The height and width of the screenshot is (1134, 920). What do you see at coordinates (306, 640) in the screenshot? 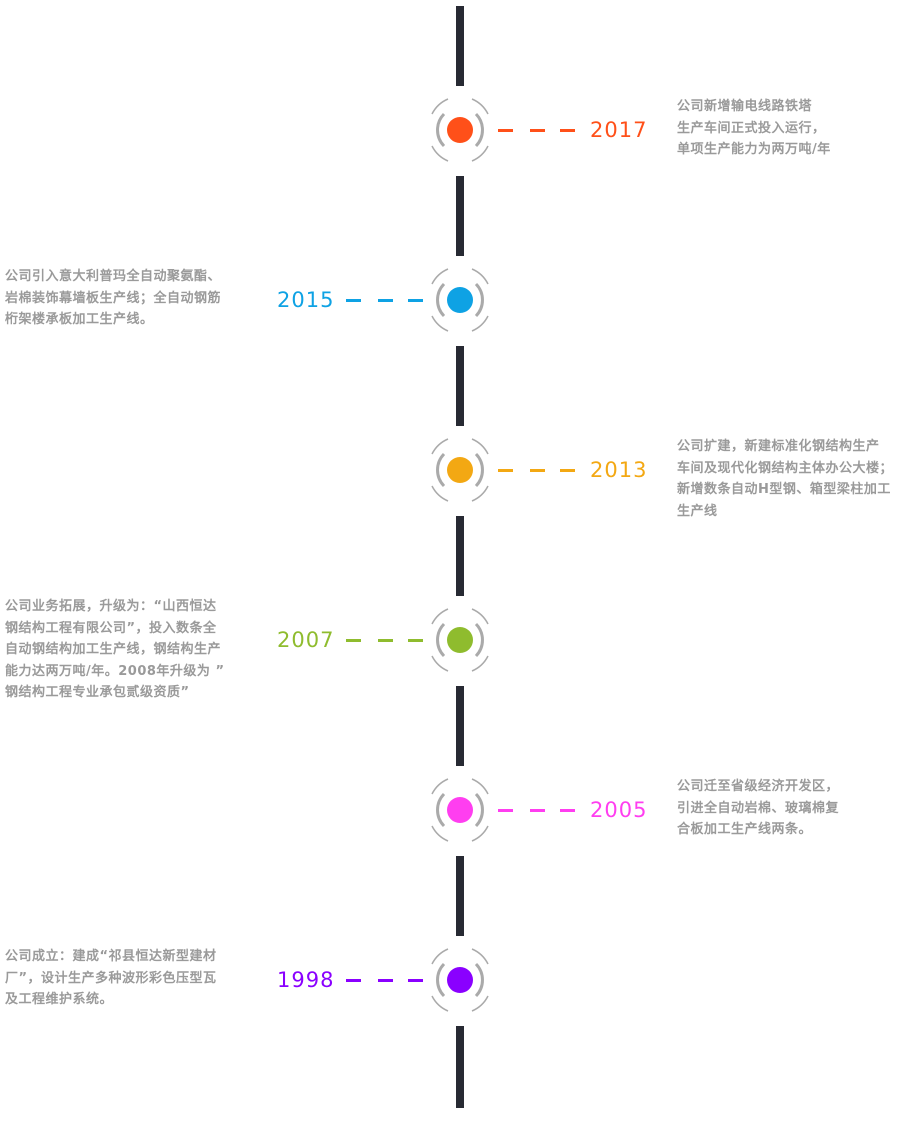
I see `year-label: 2007` at bounding box center [306, 640].